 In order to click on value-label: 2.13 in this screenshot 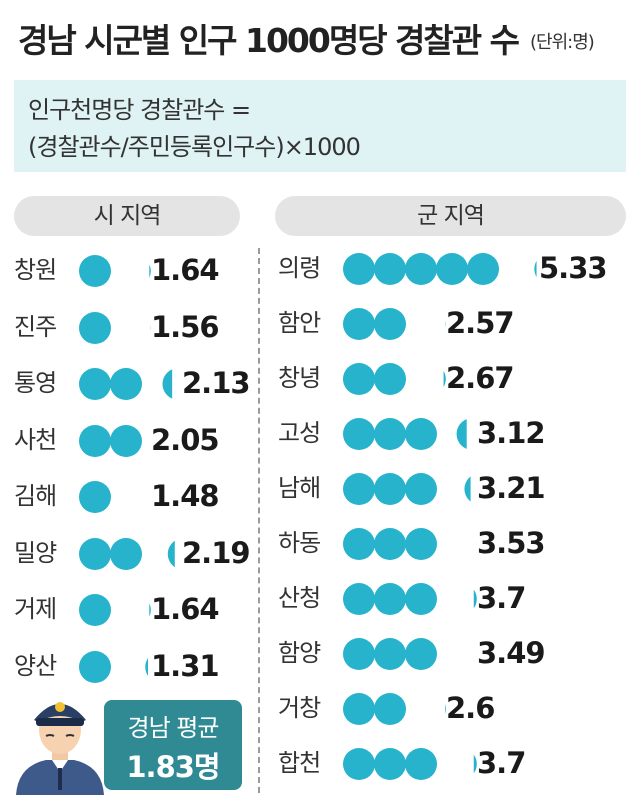, I will do `click(216, 383)`.